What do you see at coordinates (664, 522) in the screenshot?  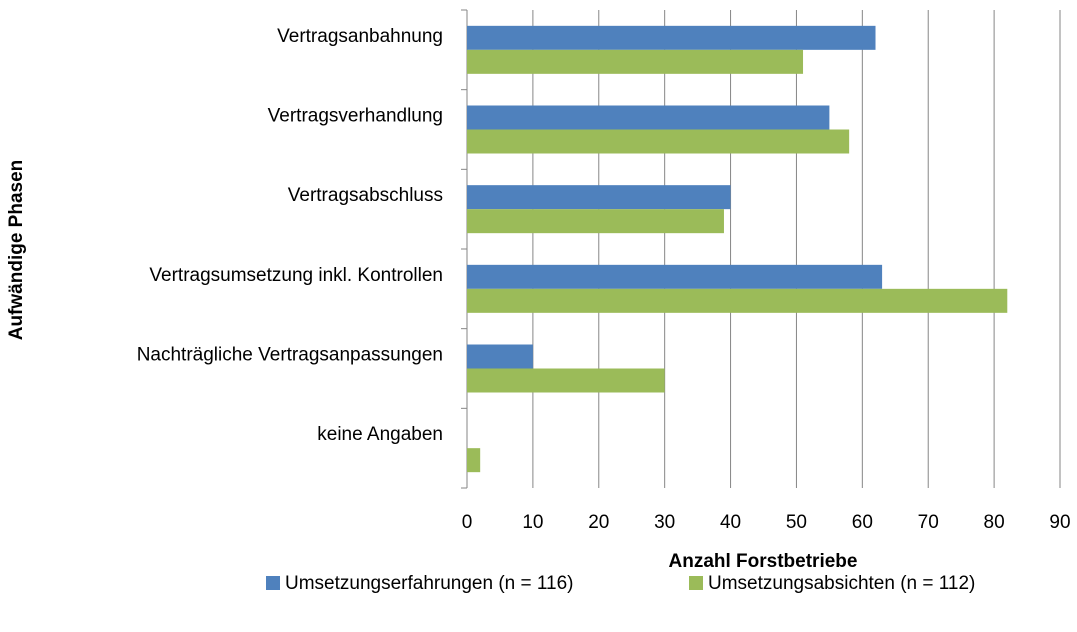 I see `x-tick-label: 30` at bounding box center [664, 522].